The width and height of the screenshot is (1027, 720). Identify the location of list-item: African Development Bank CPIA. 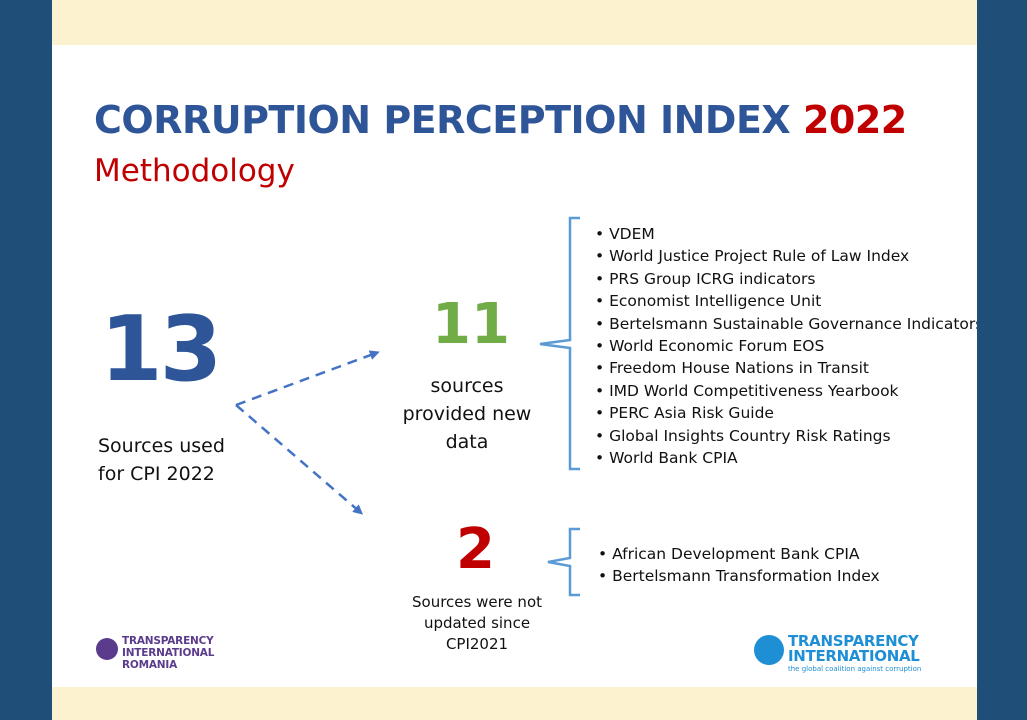
(739, 554).